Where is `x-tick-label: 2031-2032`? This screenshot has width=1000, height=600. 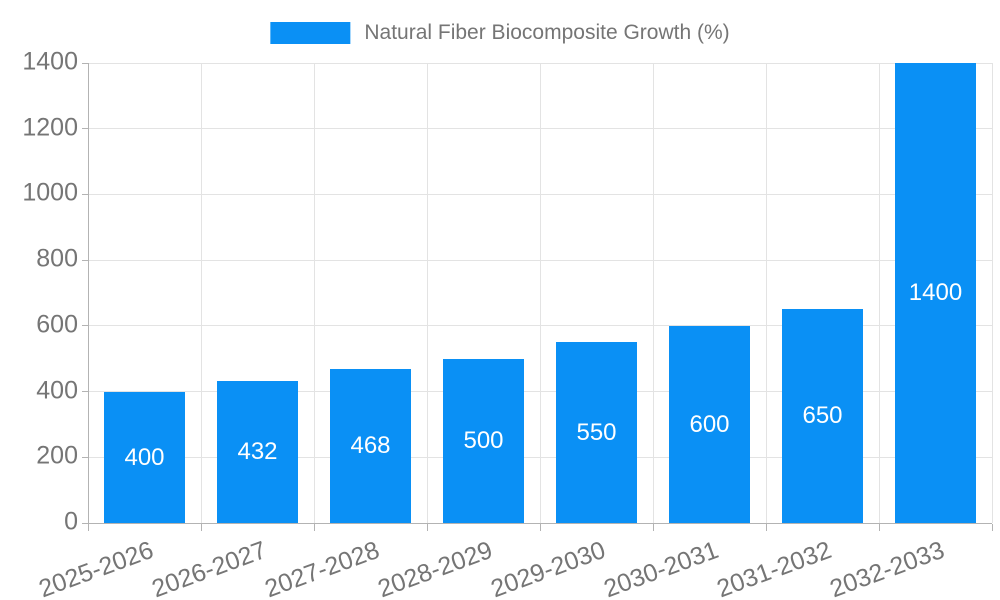
x-tick-label: 2031-2032 is located at coordinates (774, 568).